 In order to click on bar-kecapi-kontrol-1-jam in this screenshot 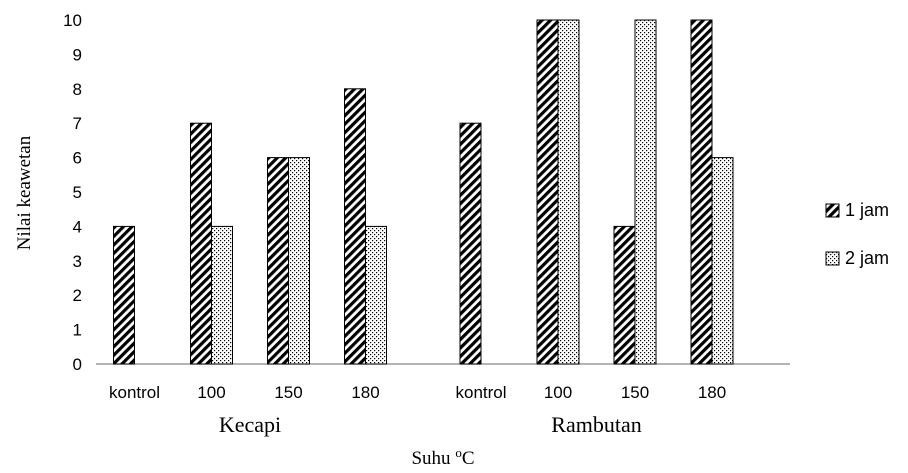, I will do `click(124, 295)`.